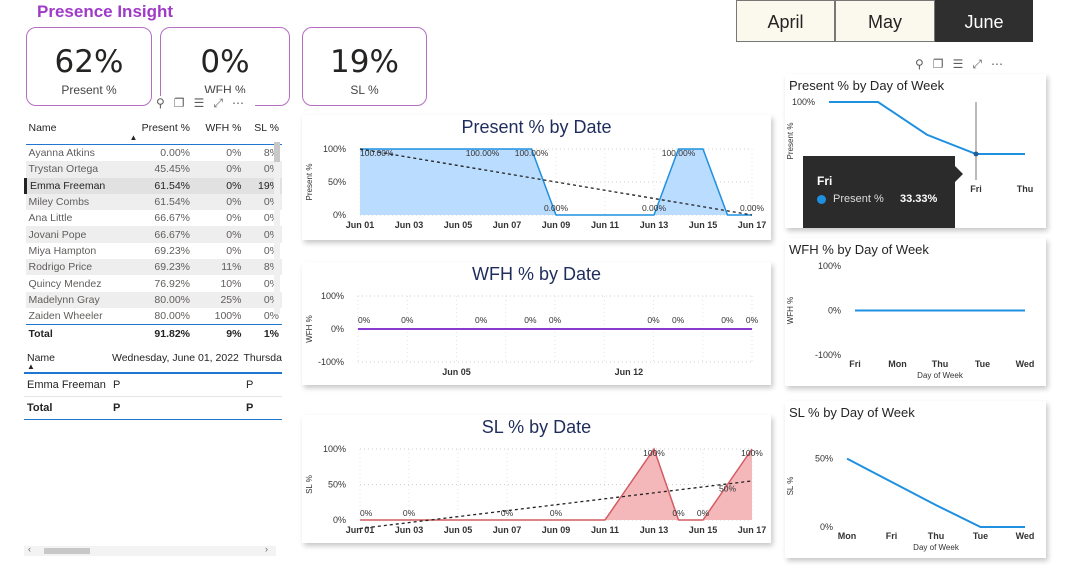 This screenshot has width=1066, height=570. Describe the element at coordinates (29, 549) in the screenshot. I see `scroll-left-icon: ‹` at that location.